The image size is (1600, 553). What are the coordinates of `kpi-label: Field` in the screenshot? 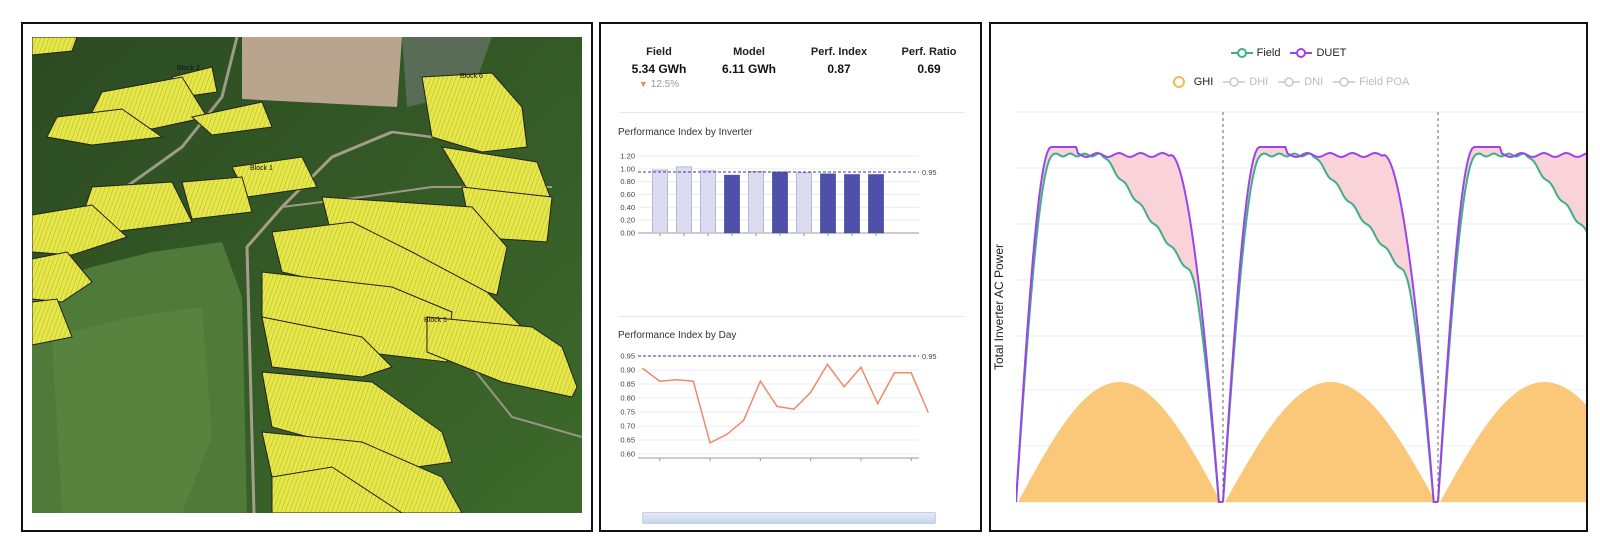 It's located at (659, 52).